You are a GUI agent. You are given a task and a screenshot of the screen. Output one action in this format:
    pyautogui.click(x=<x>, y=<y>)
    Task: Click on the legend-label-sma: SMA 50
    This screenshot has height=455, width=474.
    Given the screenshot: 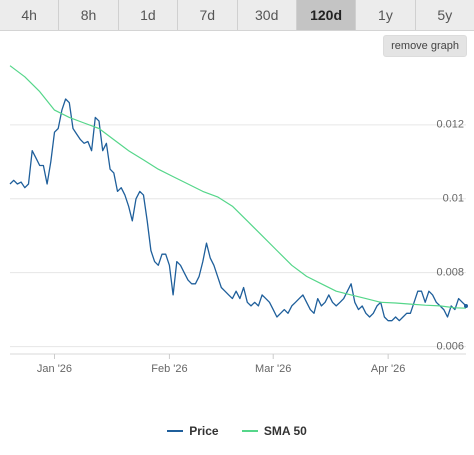 What is the action you would take?
    pyautogui.click(x=285, y=431)
    